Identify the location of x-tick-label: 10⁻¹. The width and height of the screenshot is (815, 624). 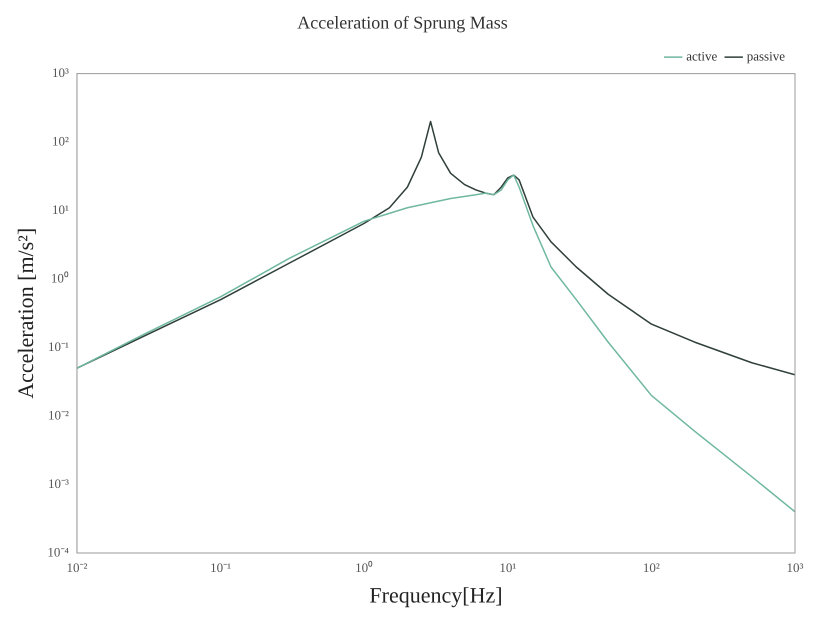
(221, 568).